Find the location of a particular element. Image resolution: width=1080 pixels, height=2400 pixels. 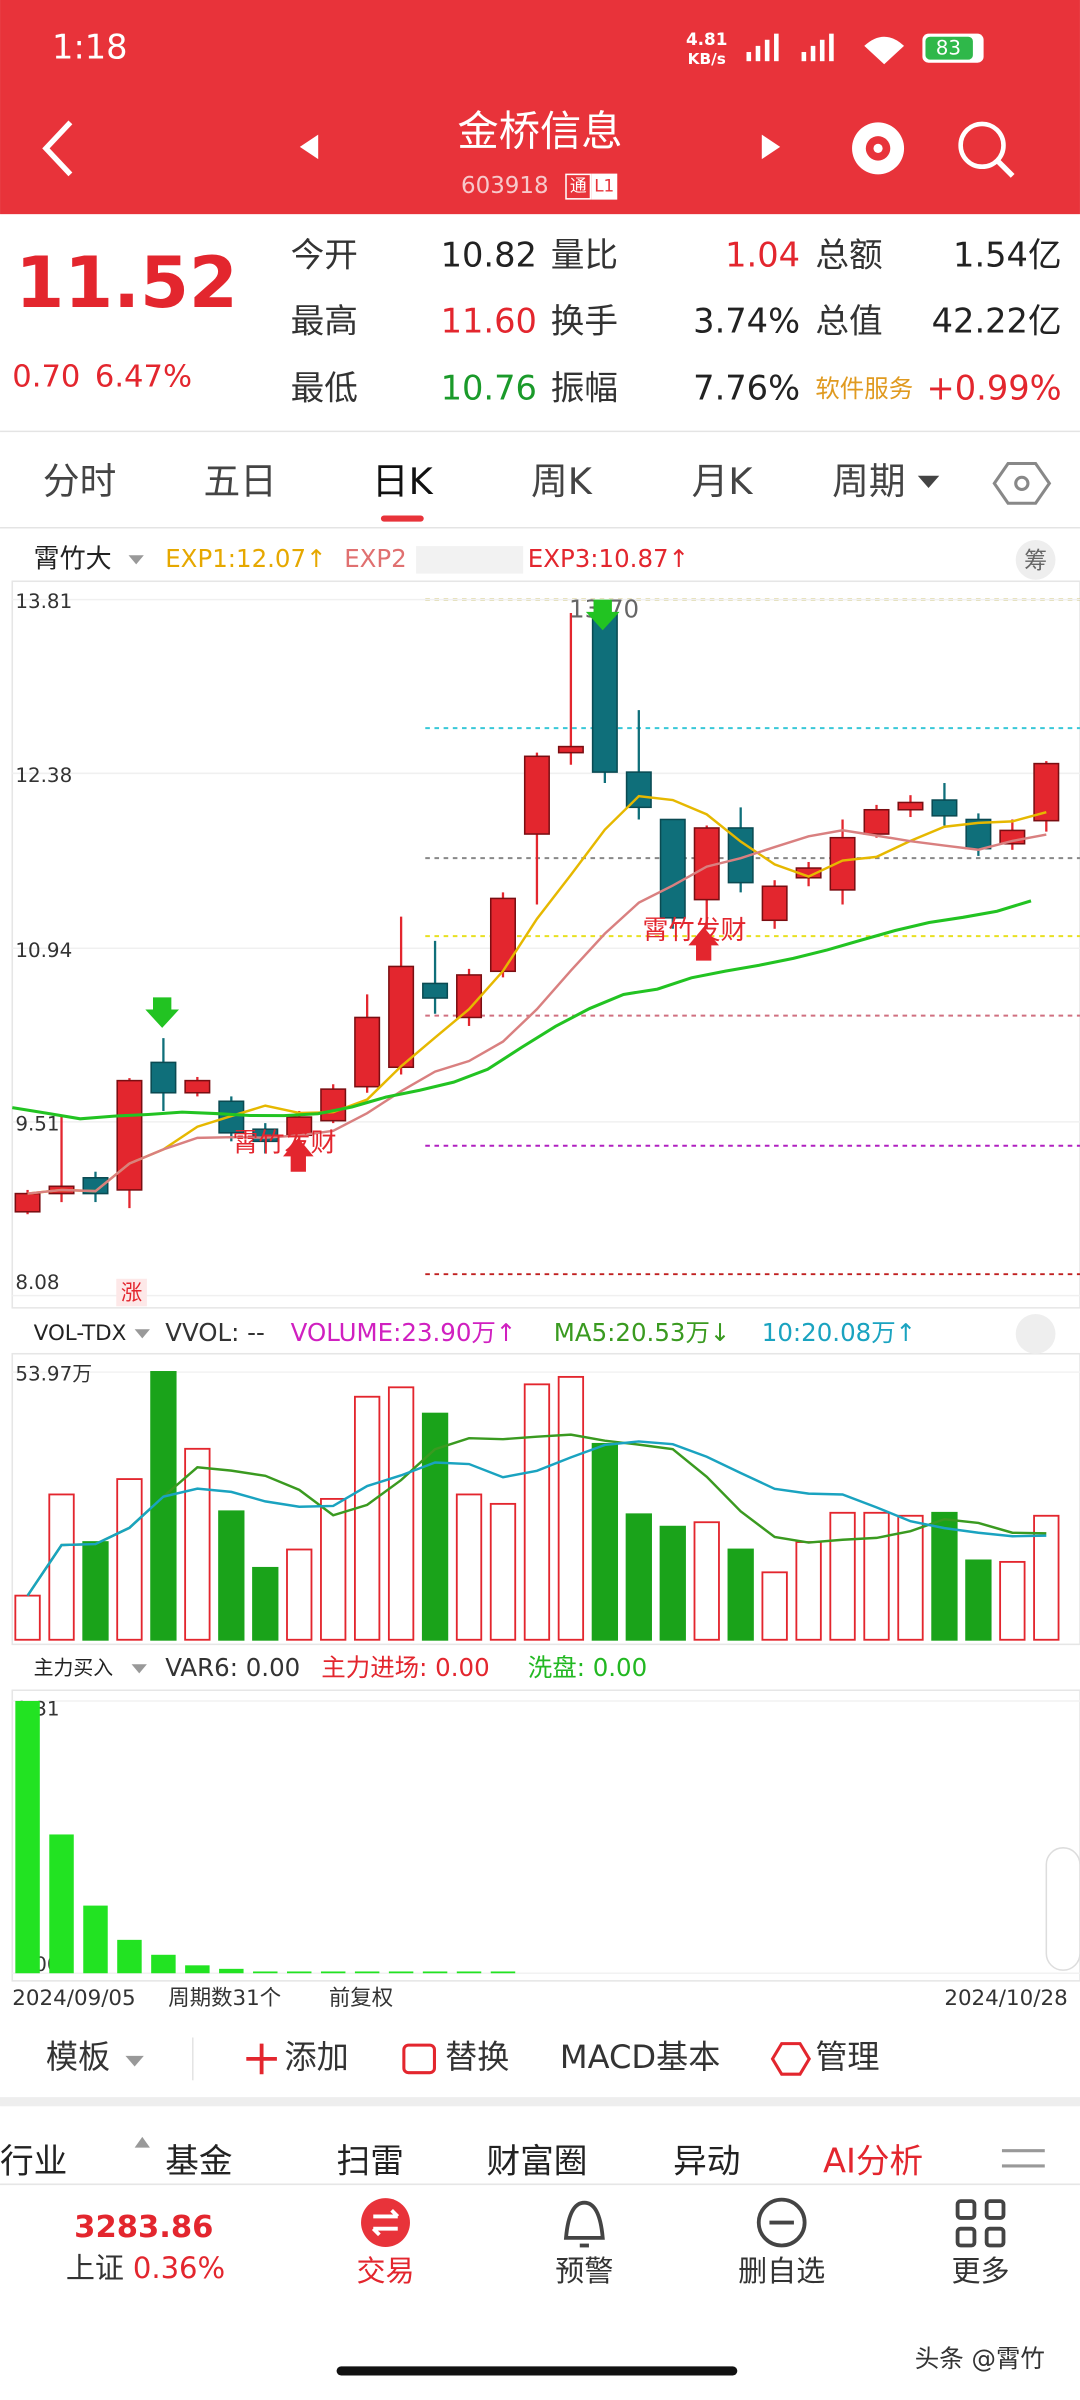

nav-tab: 财富圈 is located at coordinates (536, 2160).